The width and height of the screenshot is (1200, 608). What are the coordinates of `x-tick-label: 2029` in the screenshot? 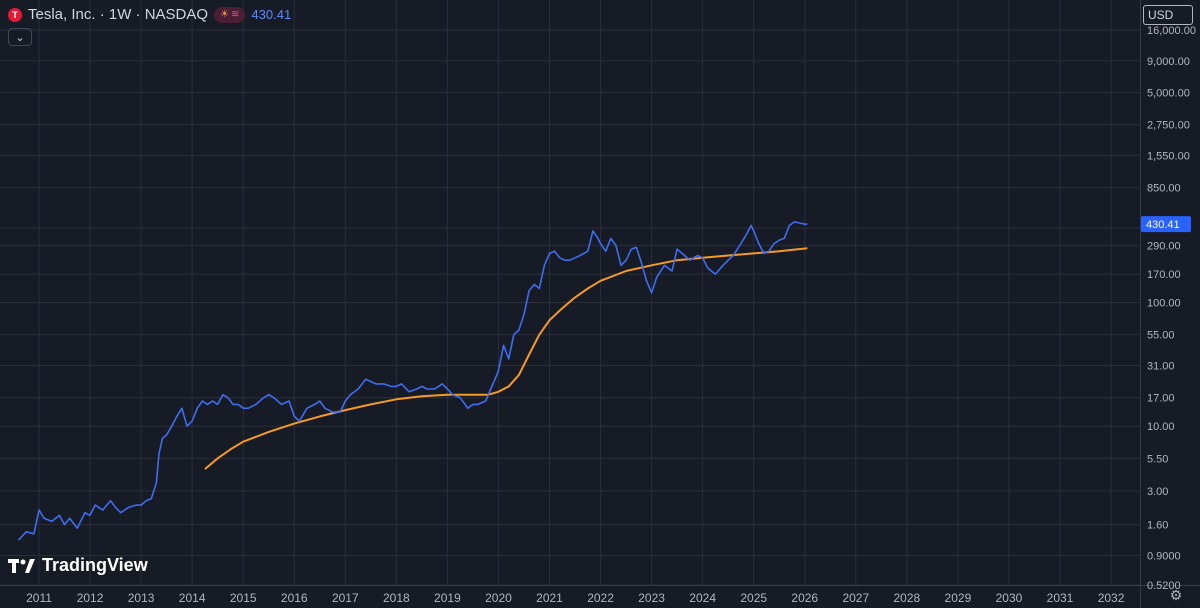 It's located at (958, 598).